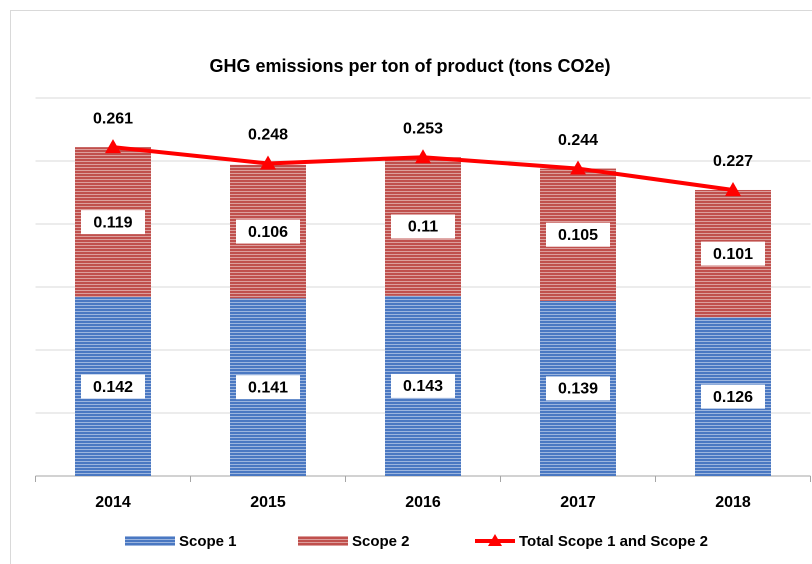  I want to click on data-label: 0.126, so click(733, 397).